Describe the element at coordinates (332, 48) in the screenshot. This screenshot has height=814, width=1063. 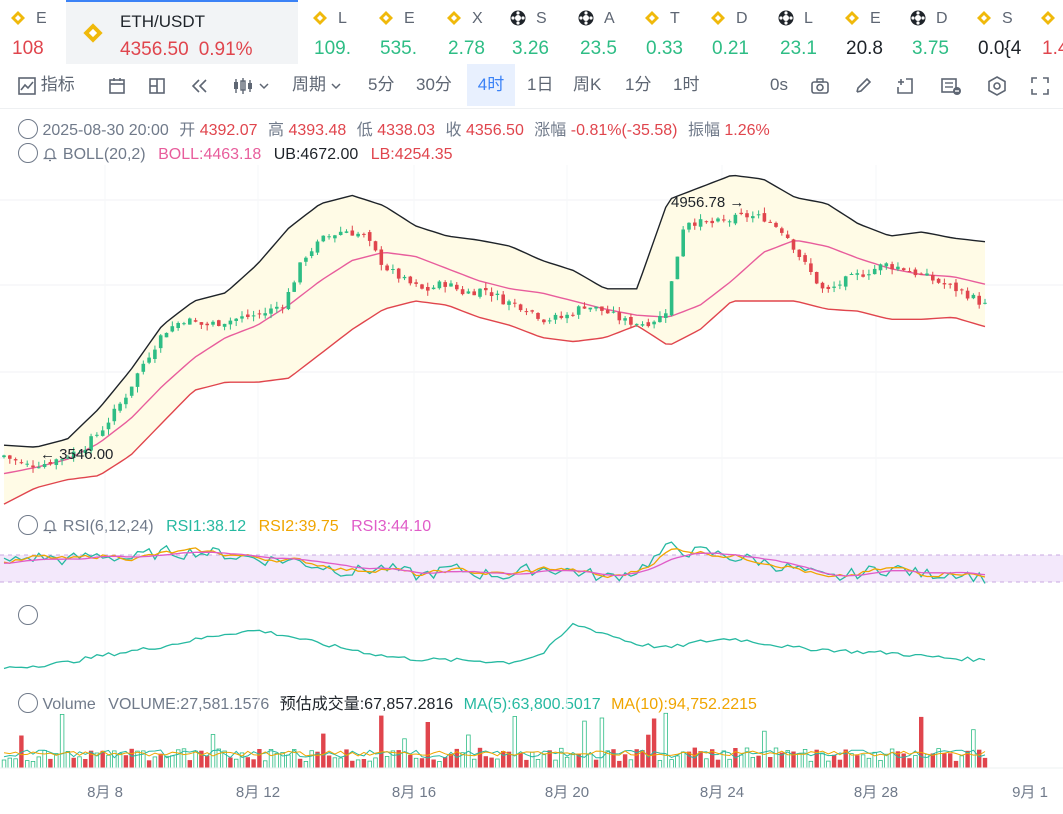
I see `ticker-price: 109.` at that location.